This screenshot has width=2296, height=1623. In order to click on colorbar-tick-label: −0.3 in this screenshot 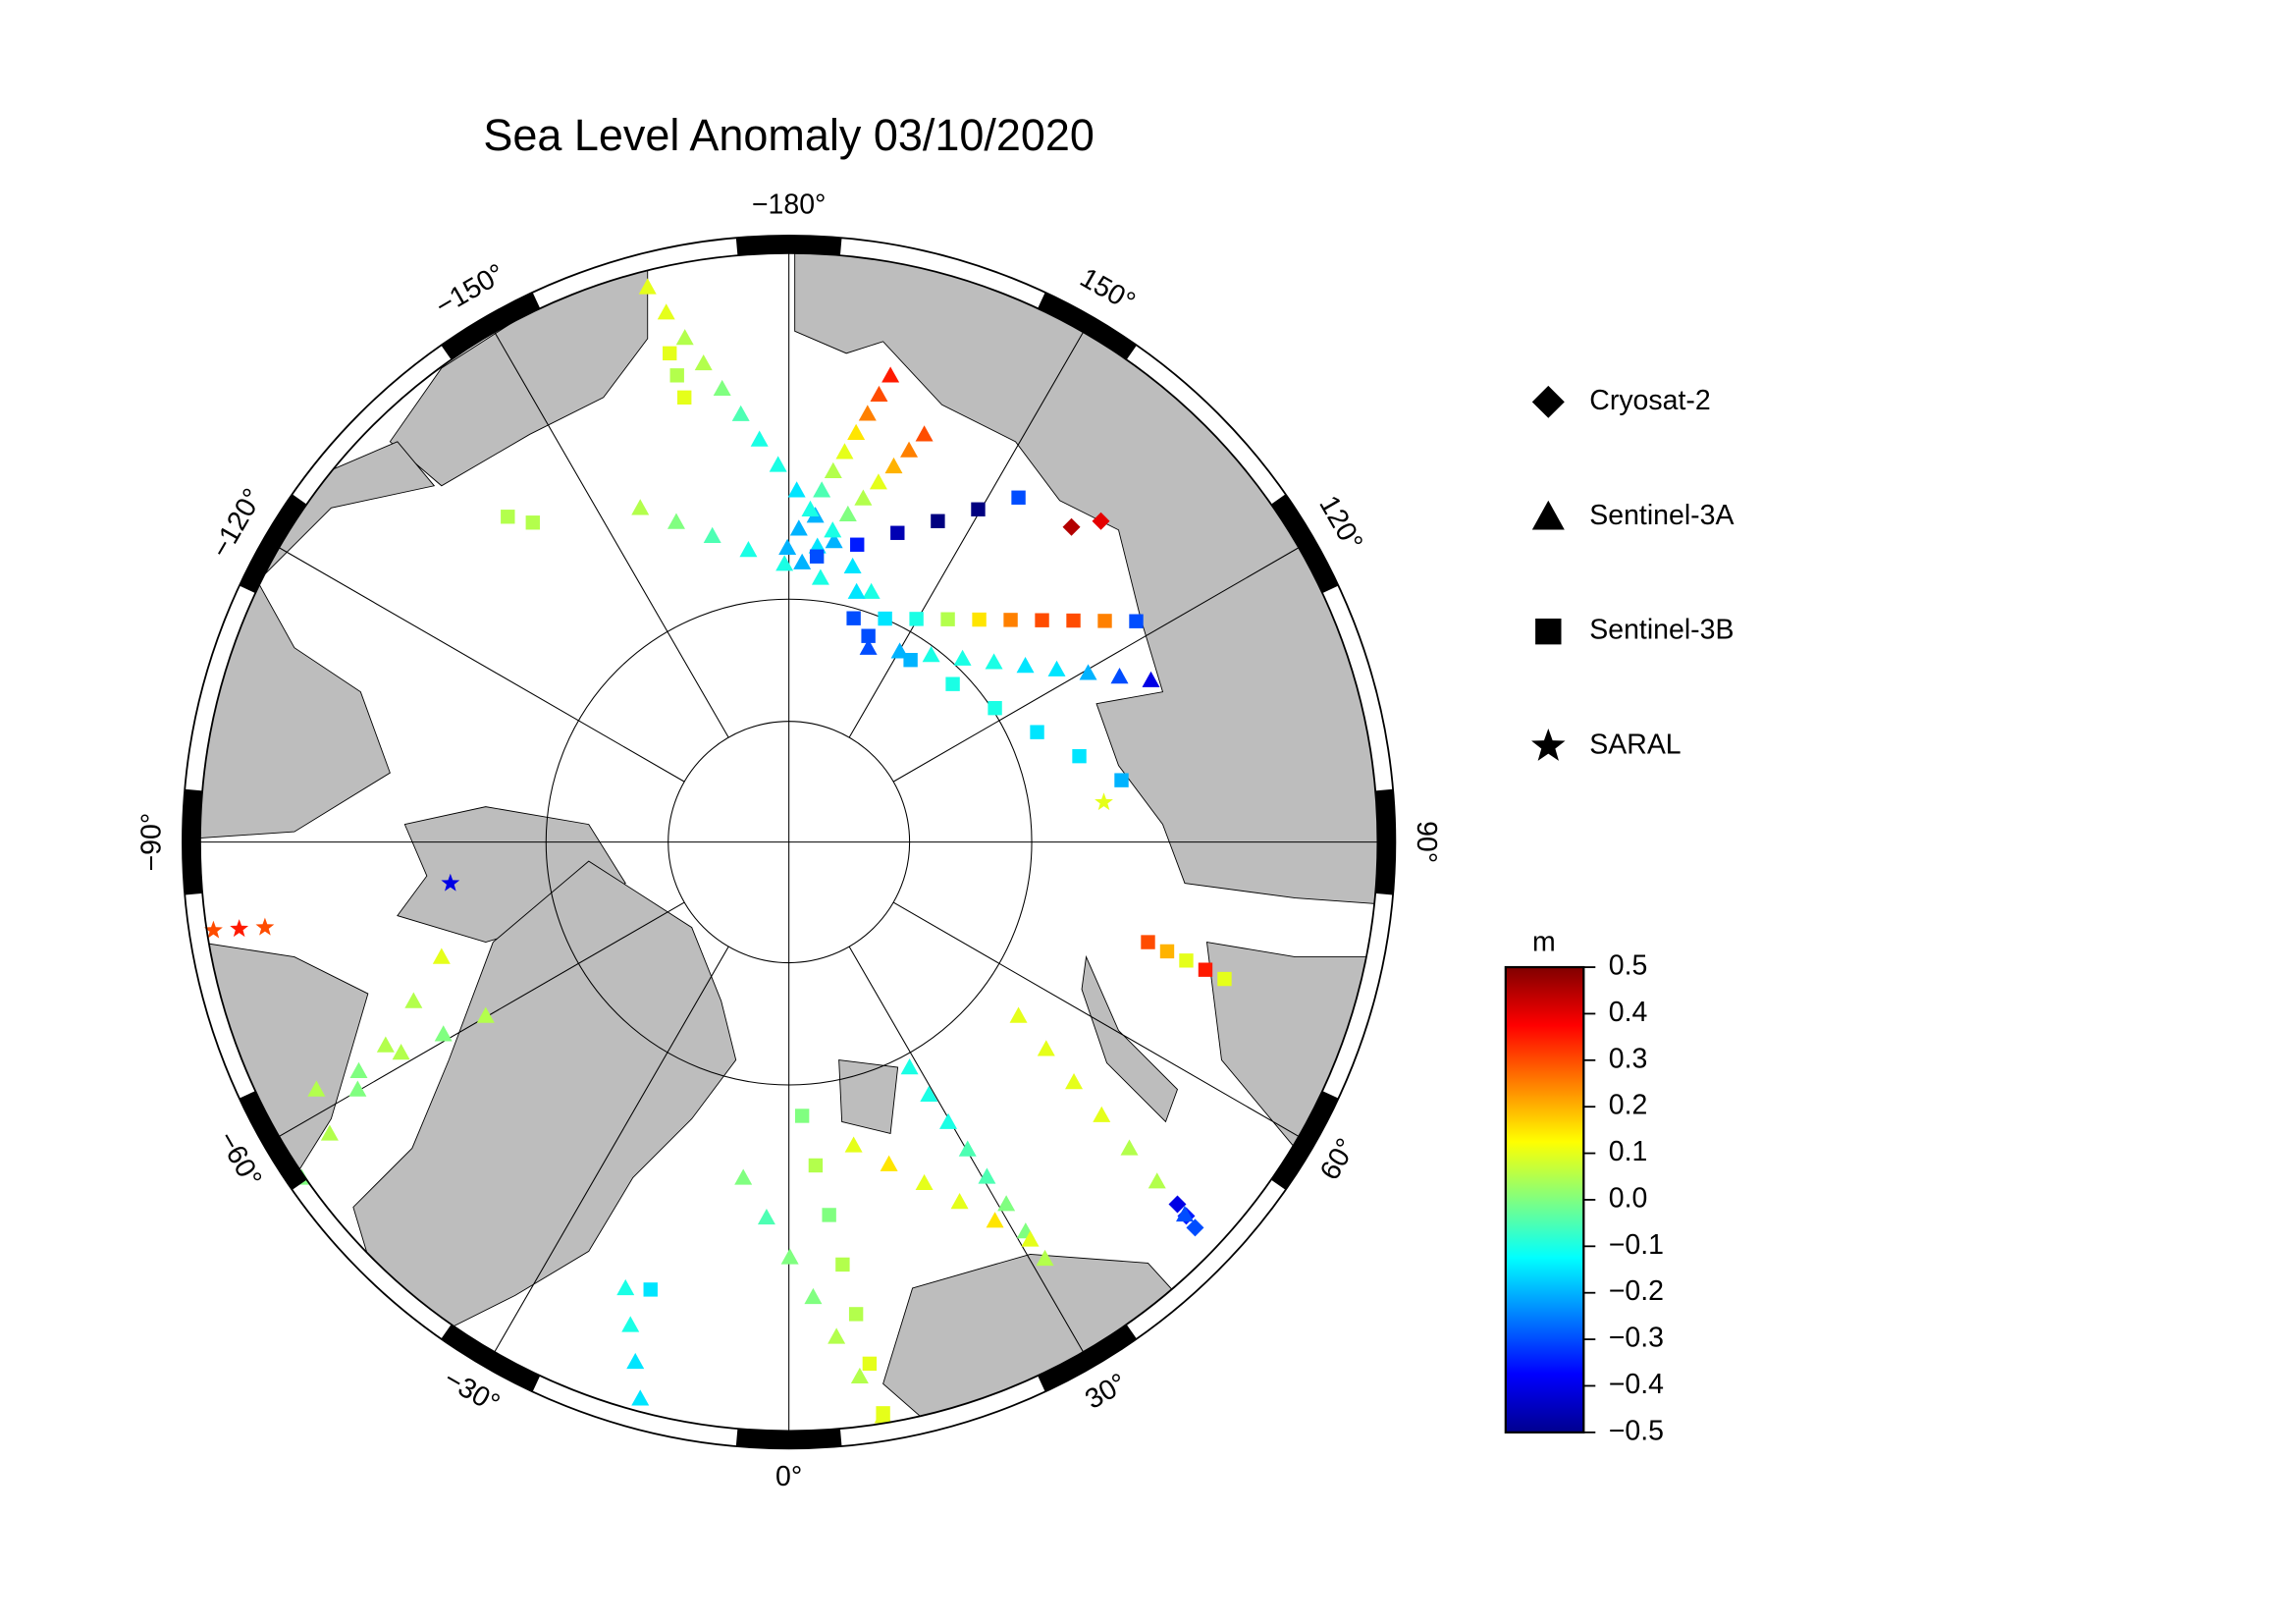, I will do `click(1636, 1338)`.